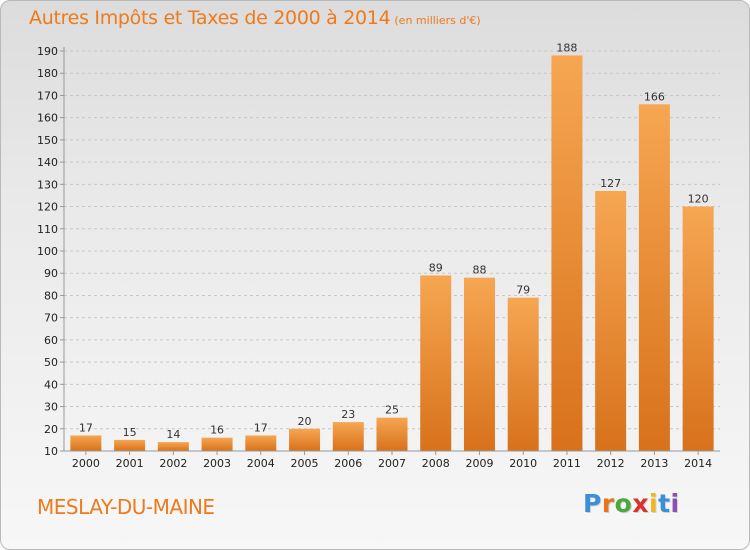 This screenshot has width=750, height=550. I want to click on title-text: Autres Impôts et Taxes de 2000 à 2014, so click(210, 18).